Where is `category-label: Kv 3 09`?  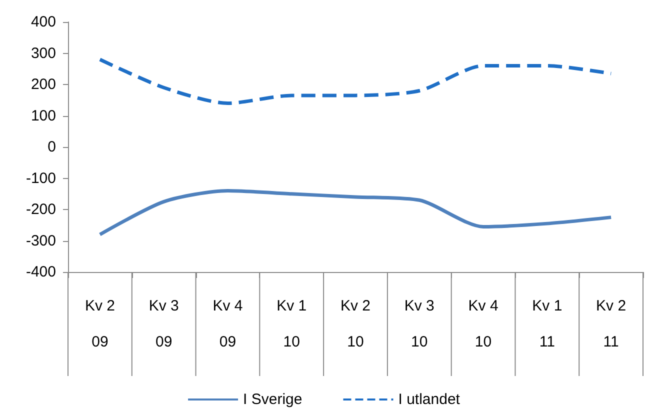
category-label: Kv 3 09 is located at coordinates (163, 324).